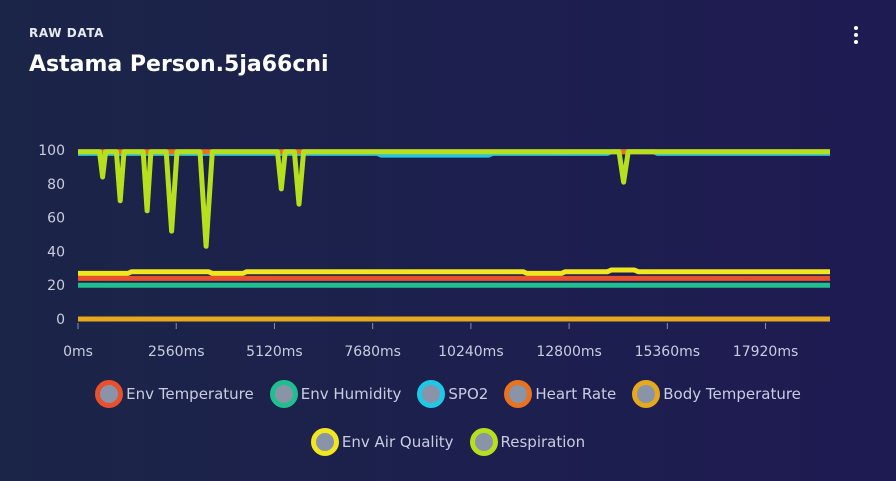  Describe the element at coordinates (78, 352) in the screenshot. I see `x-tick-label: 0ms` at that location.